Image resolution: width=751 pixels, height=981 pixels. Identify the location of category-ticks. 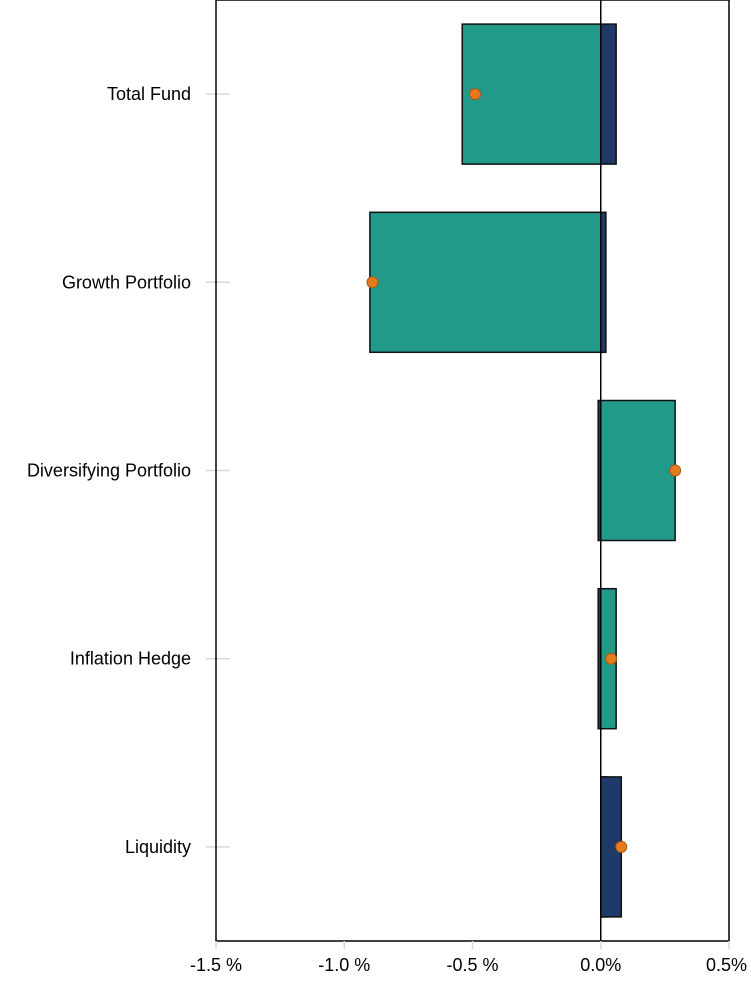
(218, 470).